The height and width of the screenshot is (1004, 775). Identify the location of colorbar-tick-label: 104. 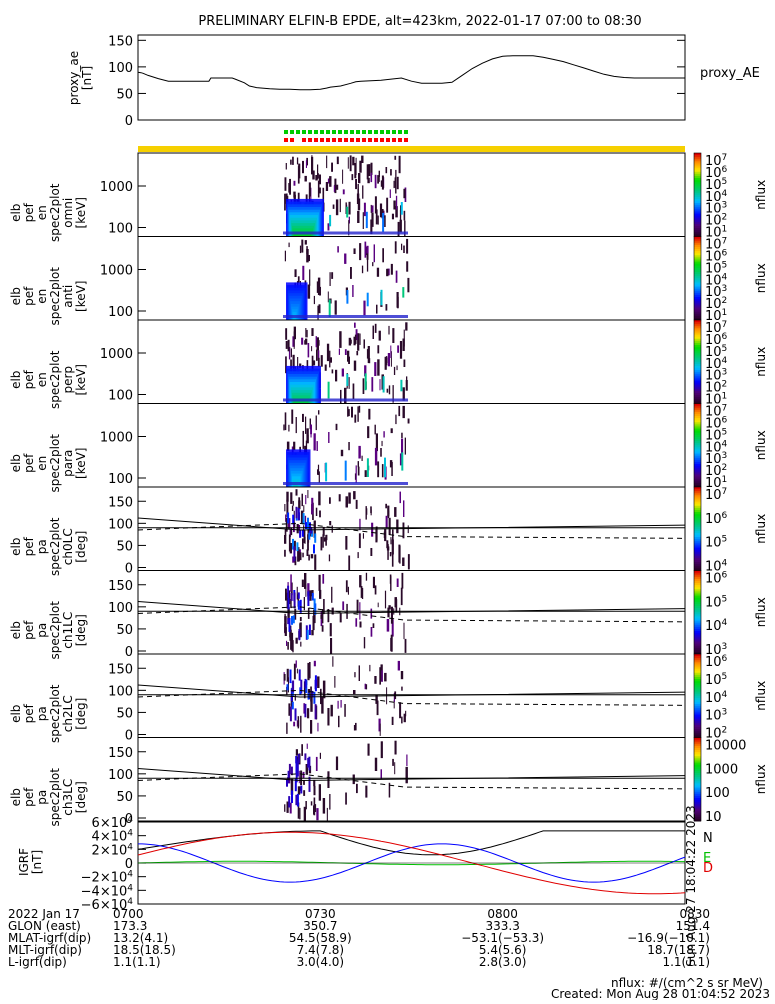
(716, 626).